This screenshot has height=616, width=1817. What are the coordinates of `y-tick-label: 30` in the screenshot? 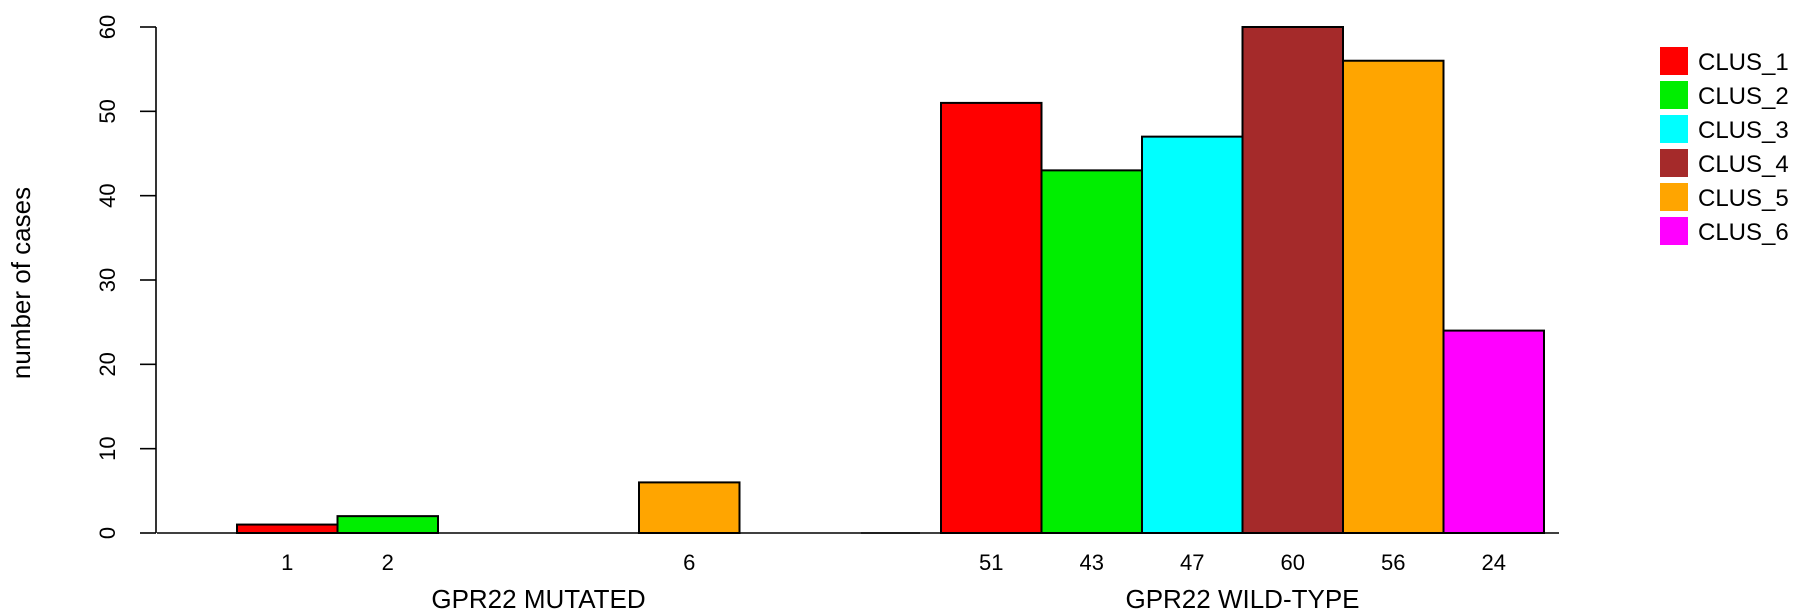 It's located at (107, 280).